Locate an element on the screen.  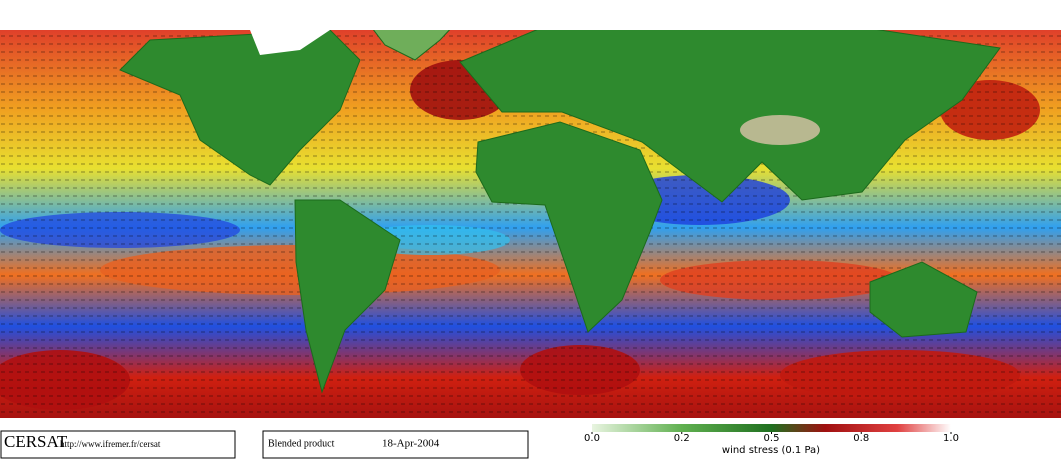
credit-box is located at coordinates (118, 444).